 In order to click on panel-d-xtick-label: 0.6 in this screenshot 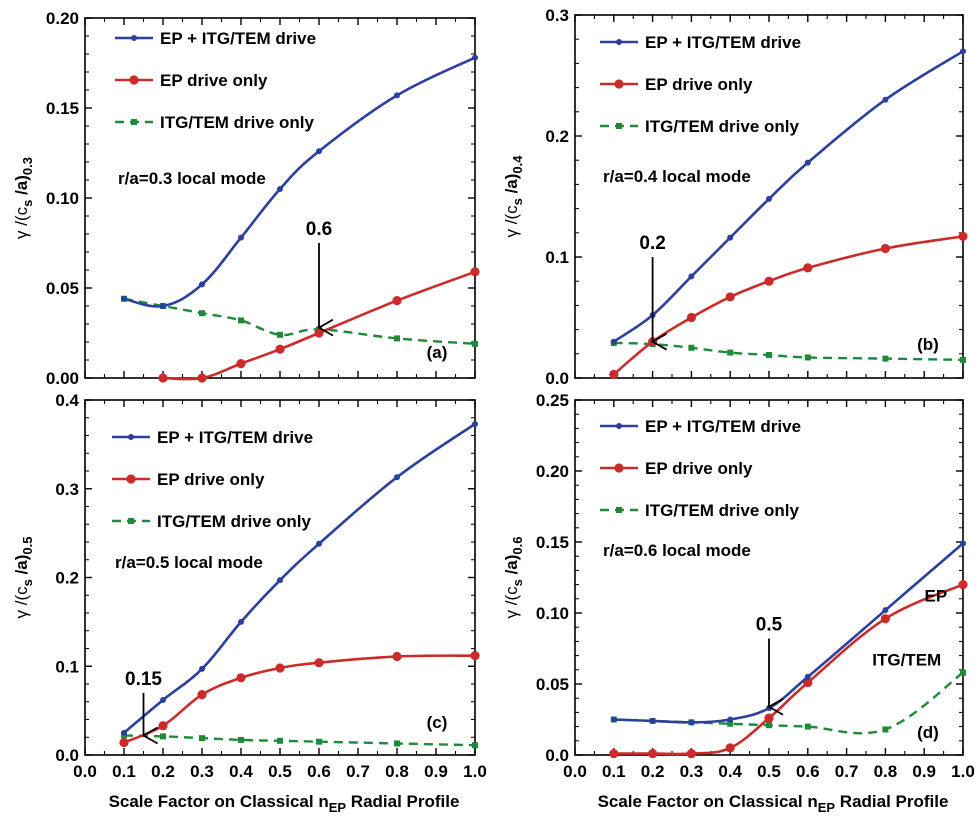, I will do `click(808, 771)`.